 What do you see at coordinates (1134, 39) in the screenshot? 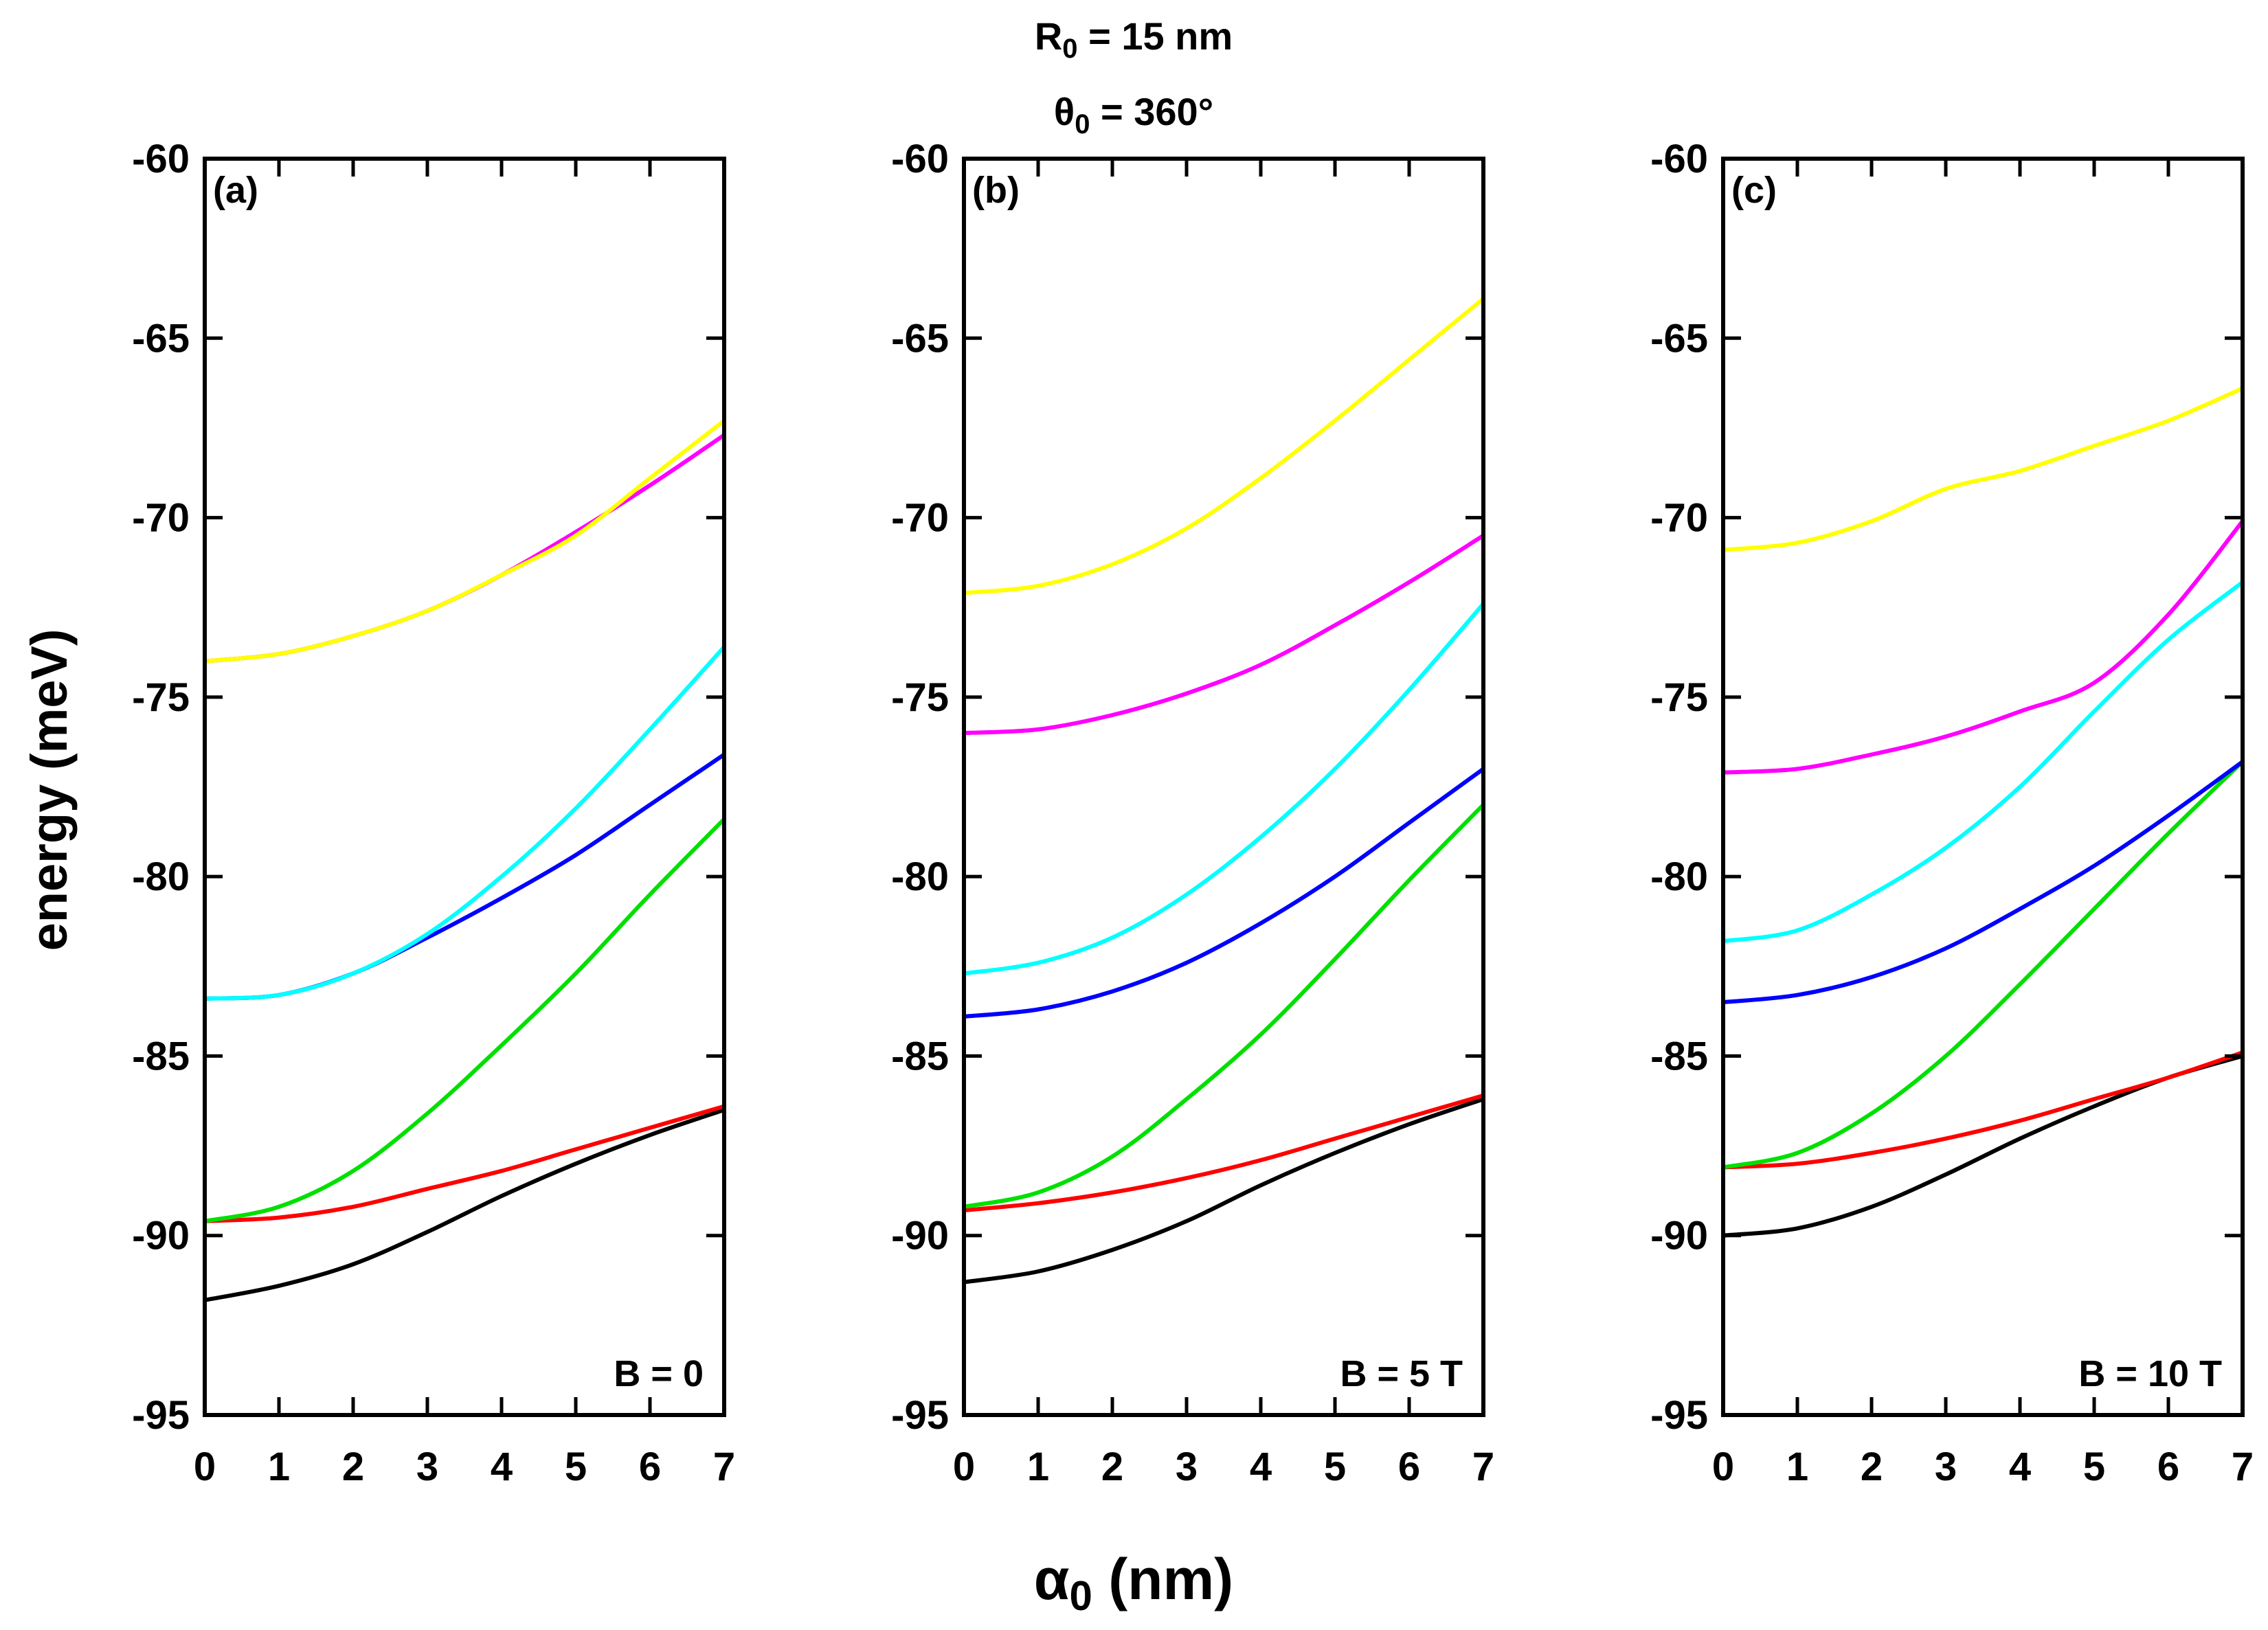
I see `header-r0: R0 = 15 nm` at bounding box center [1134, 39].